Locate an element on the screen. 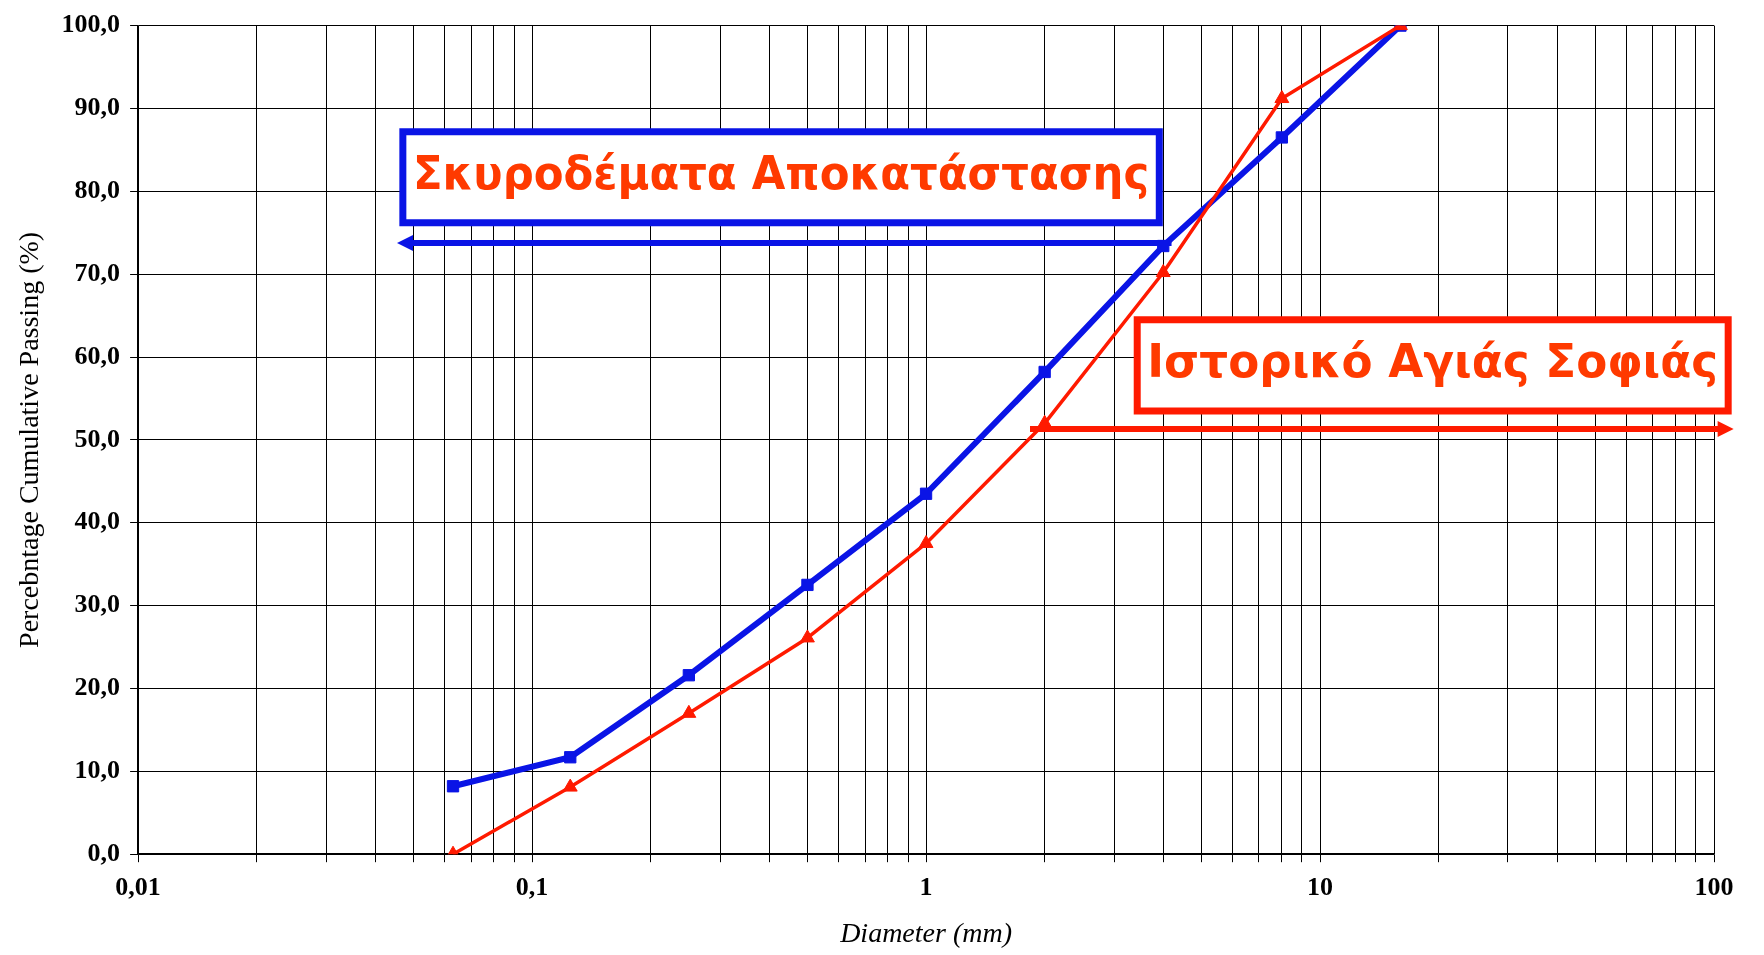 The height and width of the screenshot is (955, 1764). x-tick-label: 100 is located at coordinates (1714, 886).